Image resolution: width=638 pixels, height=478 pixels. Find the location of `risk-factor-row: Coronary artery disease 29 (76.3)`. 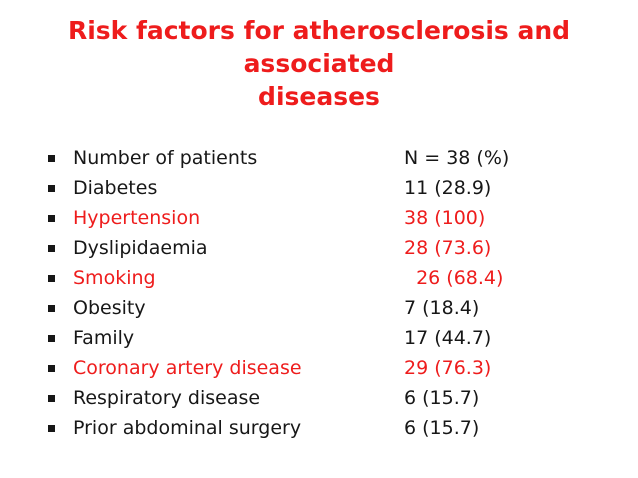

risk-factor-row: Coronary artery disease 29 (76.3) is located at coordinates (319, 368).